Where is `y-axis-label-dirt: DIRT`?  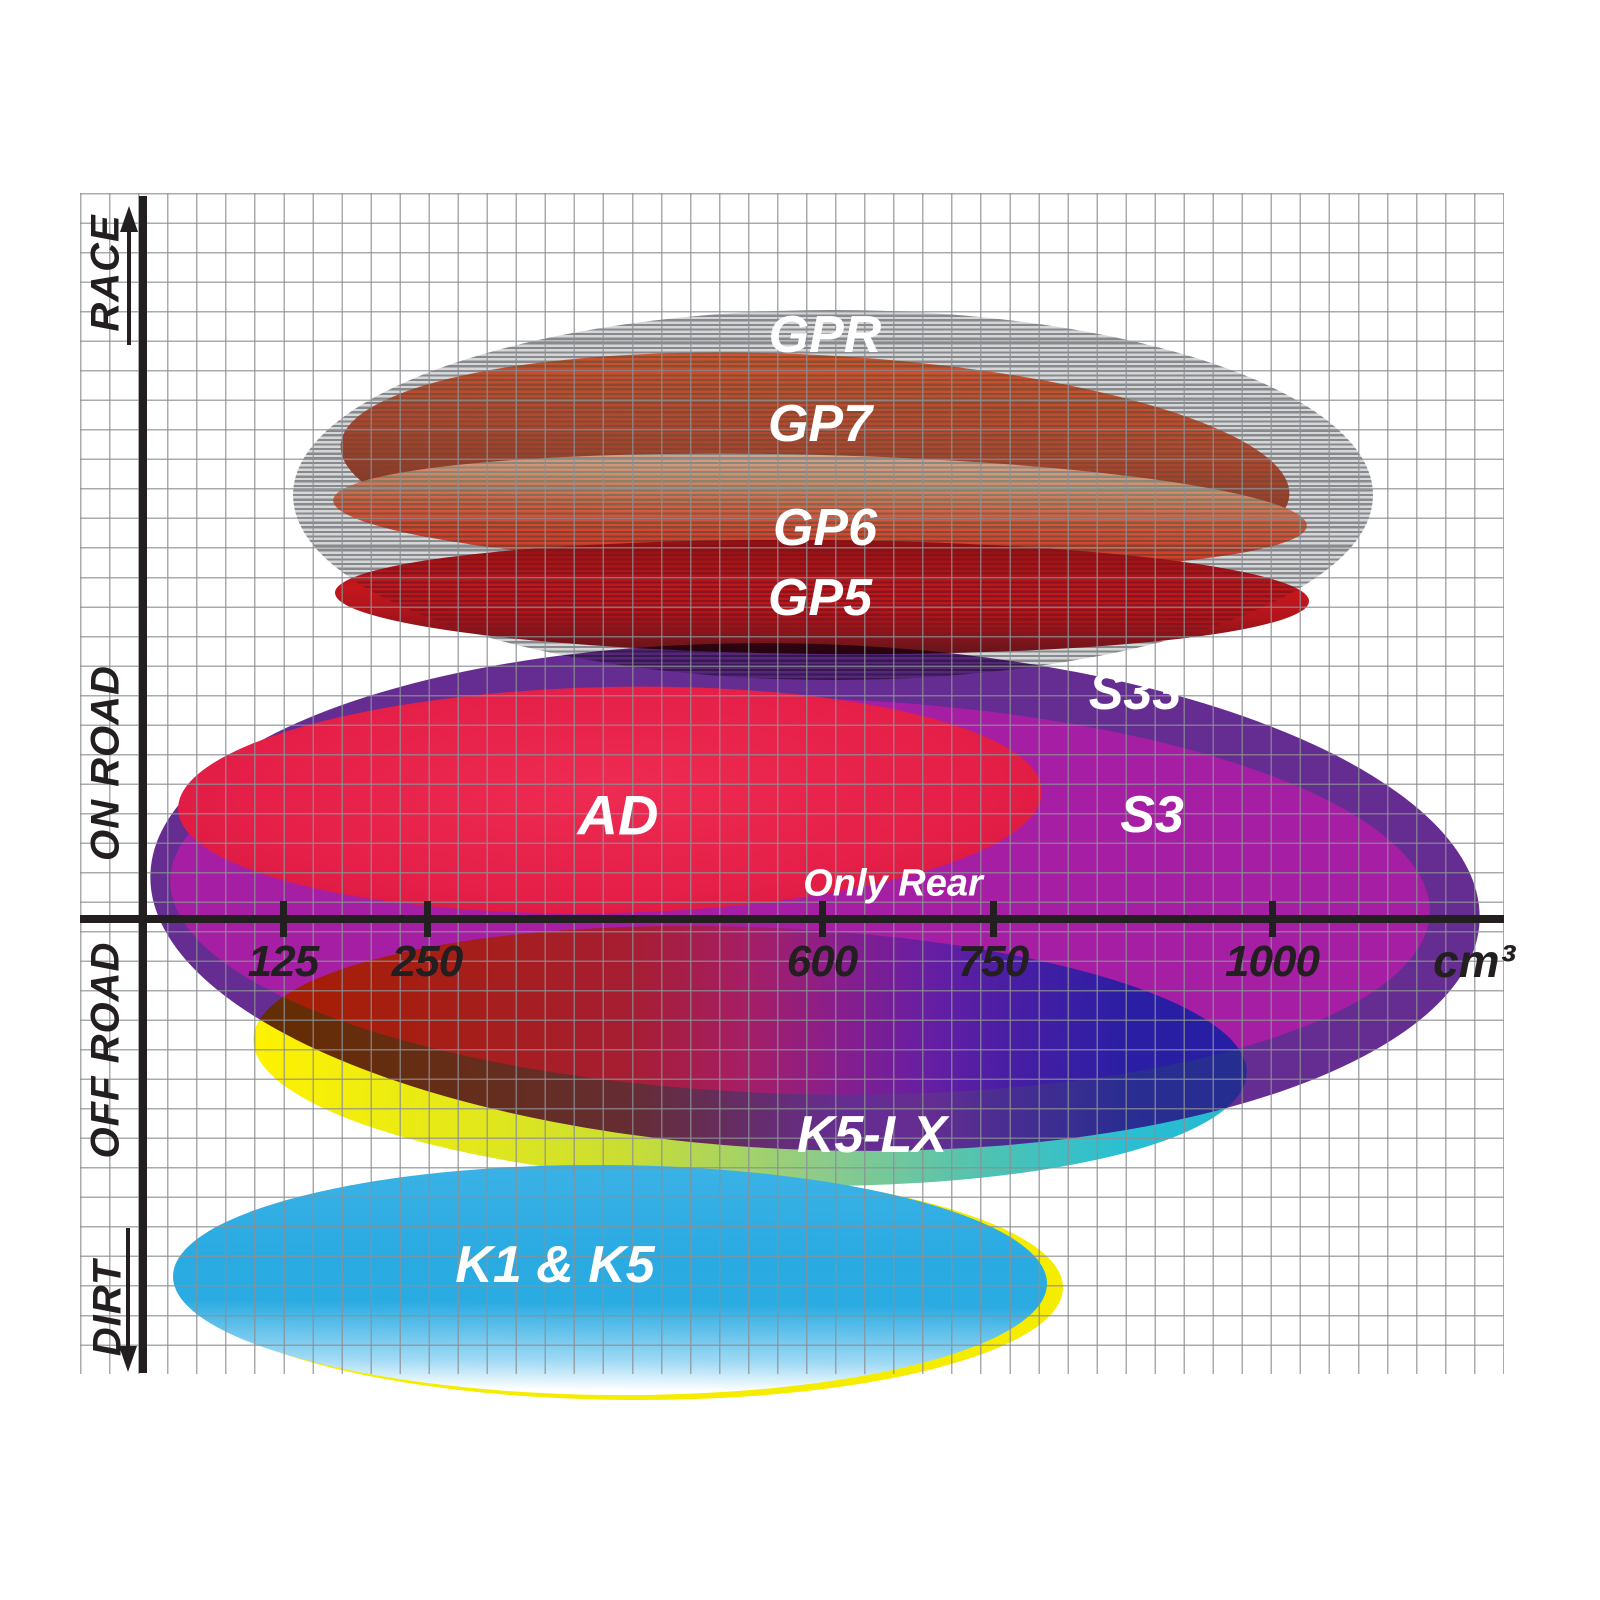 y-axis-label-dirt: DIRT is located at coordinates (107, 1308).